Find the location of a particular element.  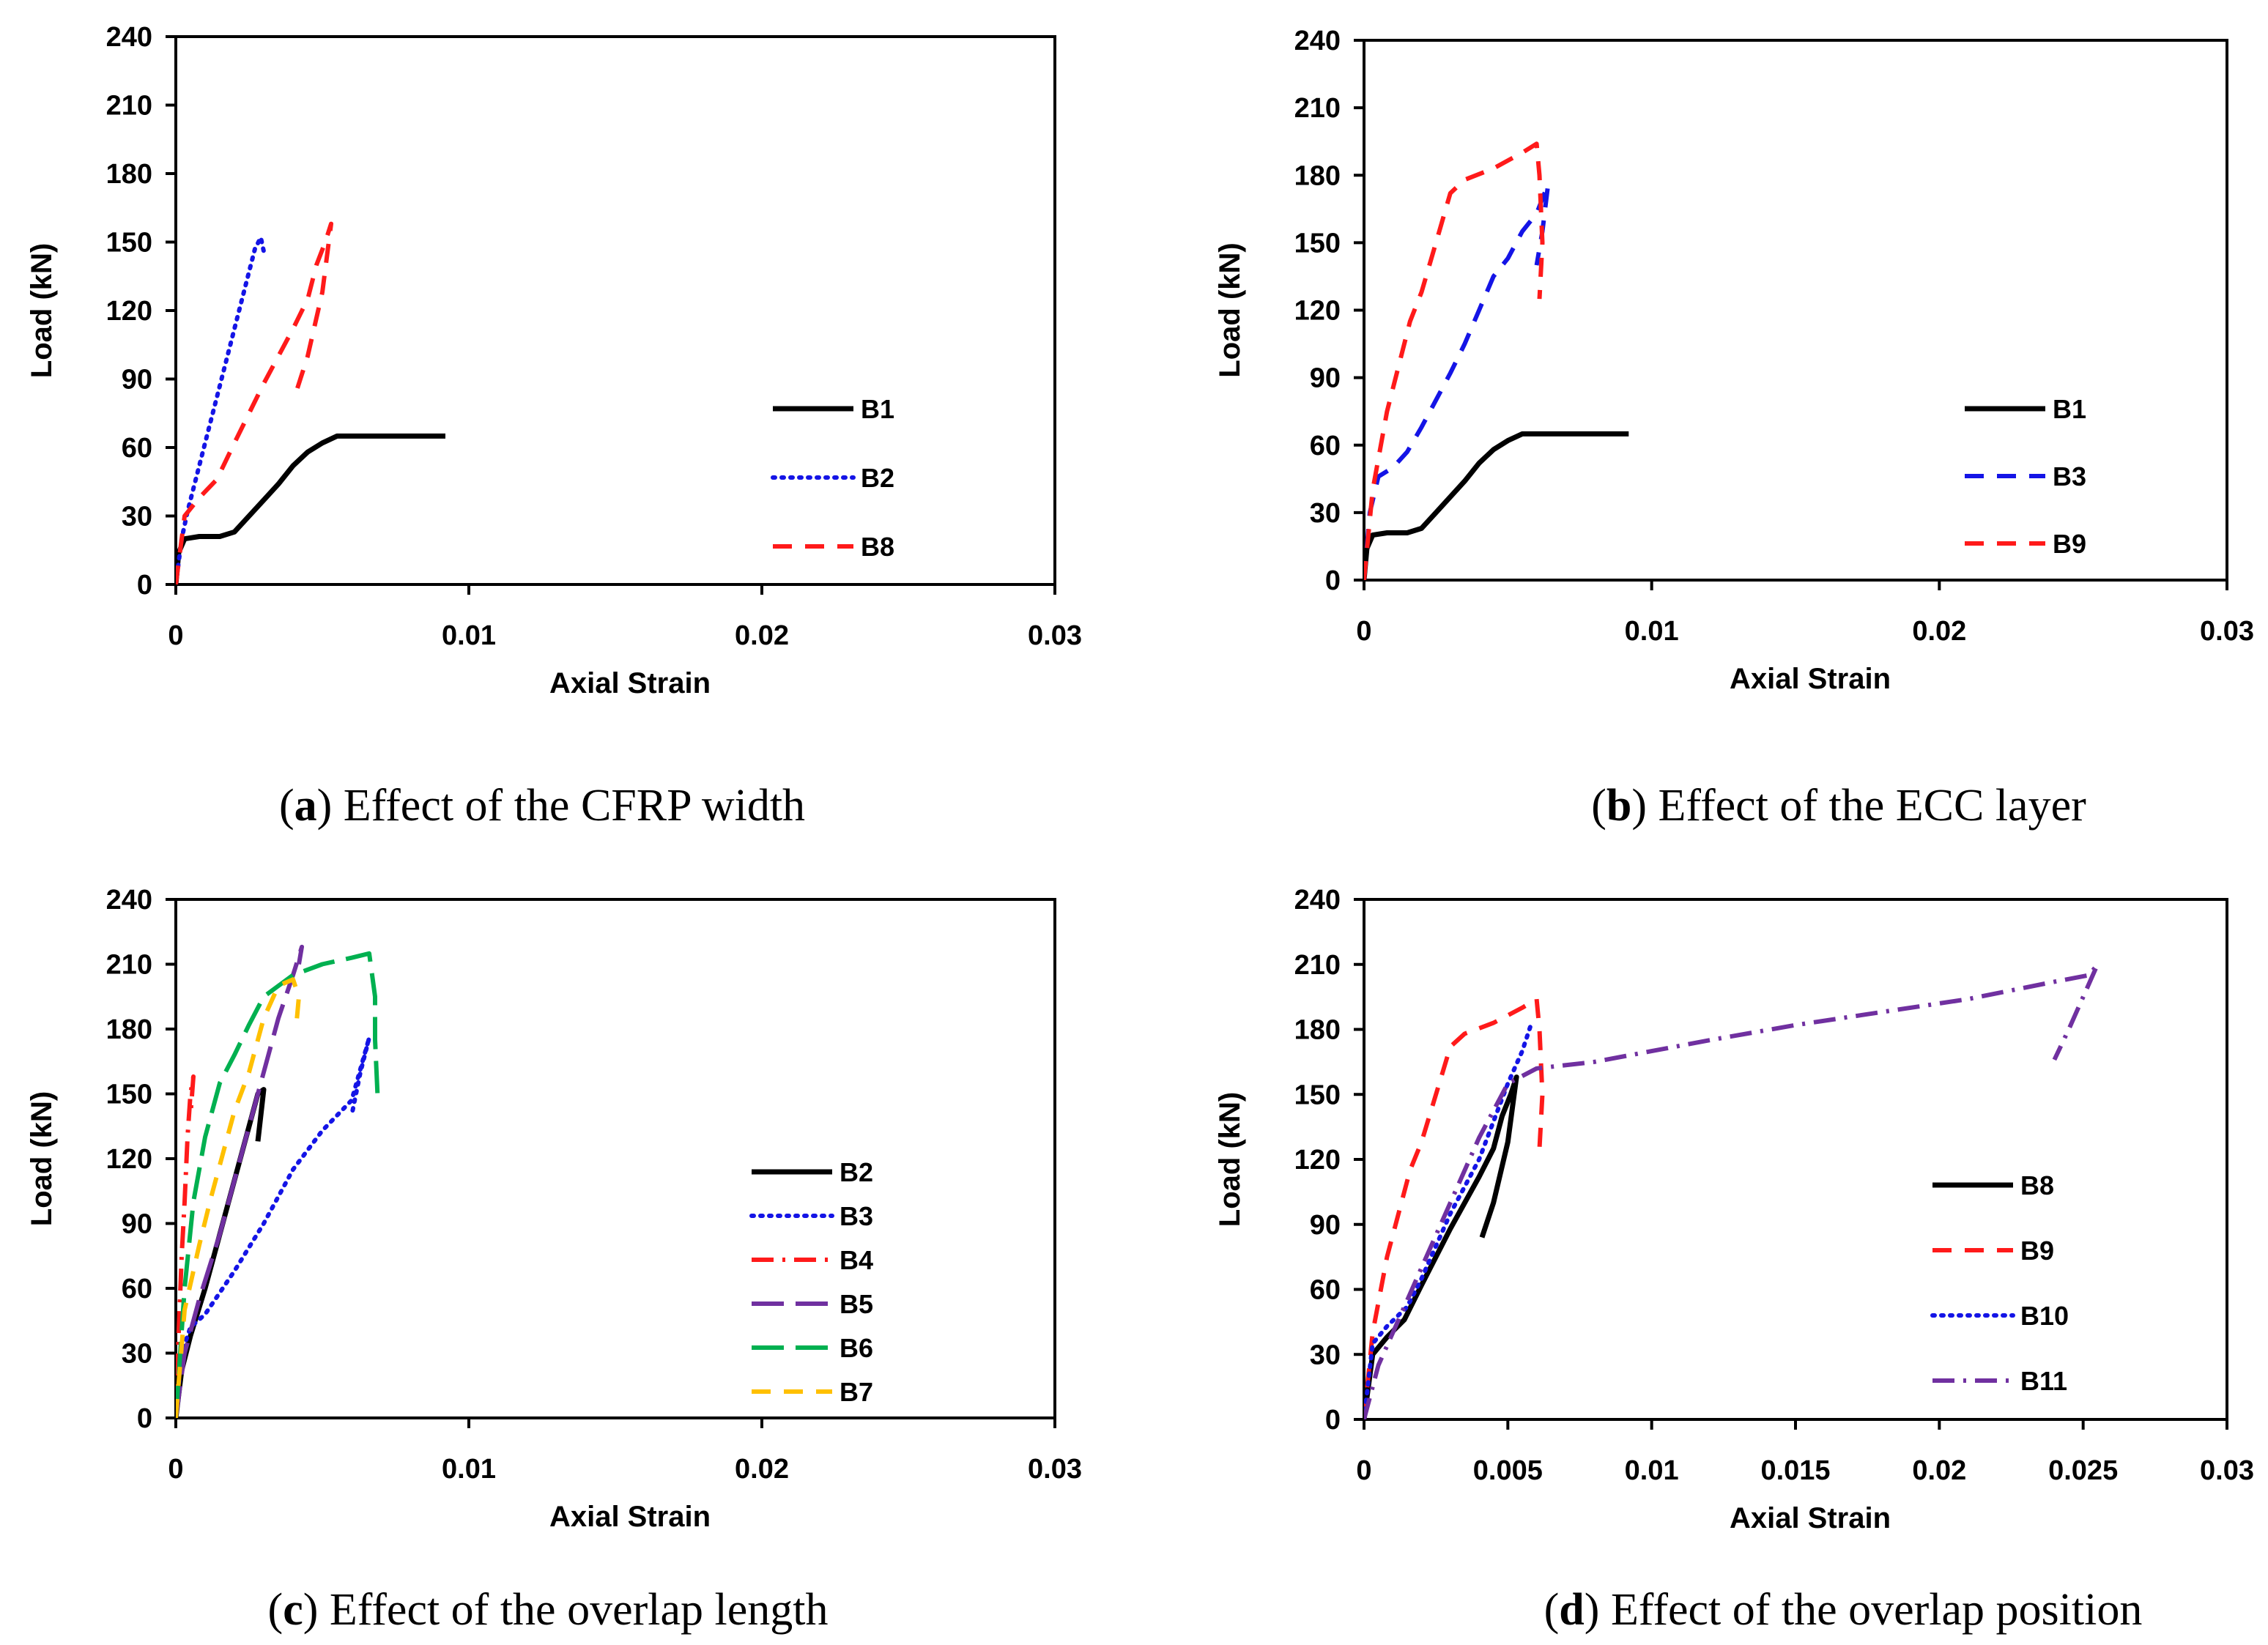

legend-label-b5: B5 is located at coordinates (856, 1304).